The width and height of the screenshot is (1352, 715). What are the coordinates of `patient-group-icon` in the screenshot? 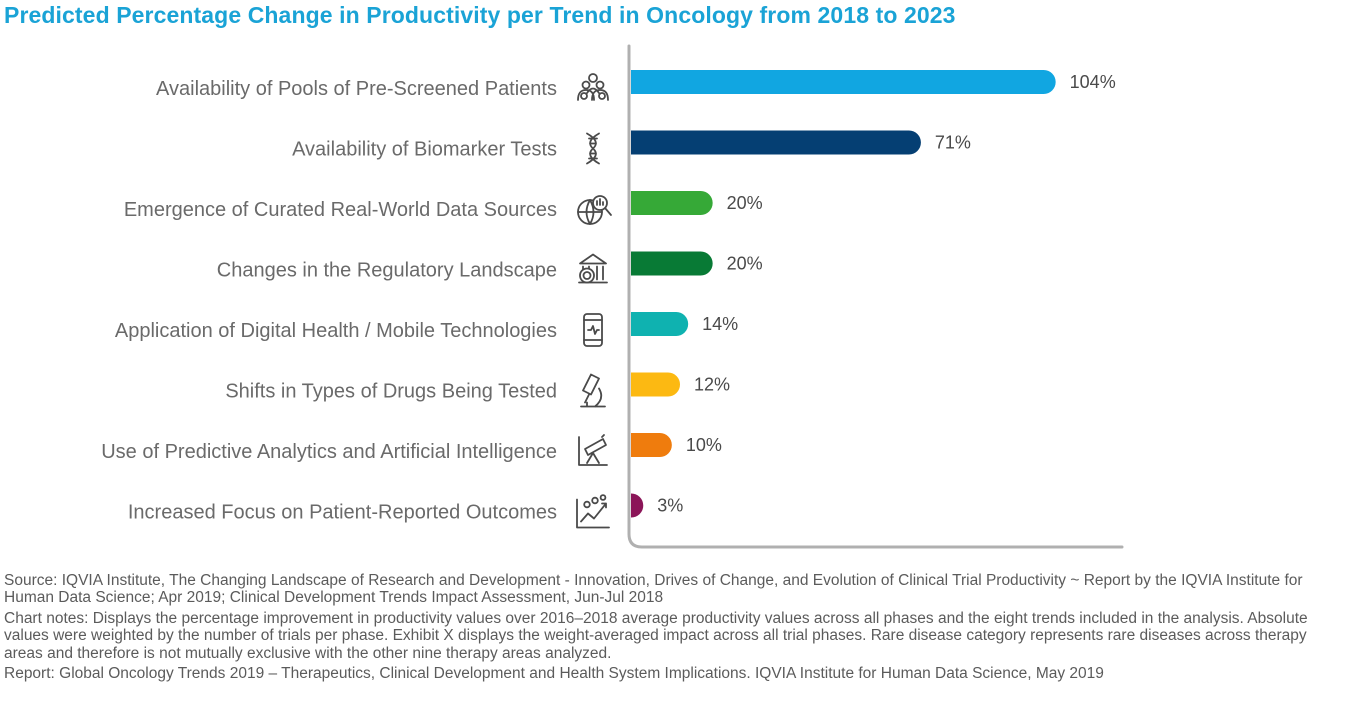 It's located at (593, 87).